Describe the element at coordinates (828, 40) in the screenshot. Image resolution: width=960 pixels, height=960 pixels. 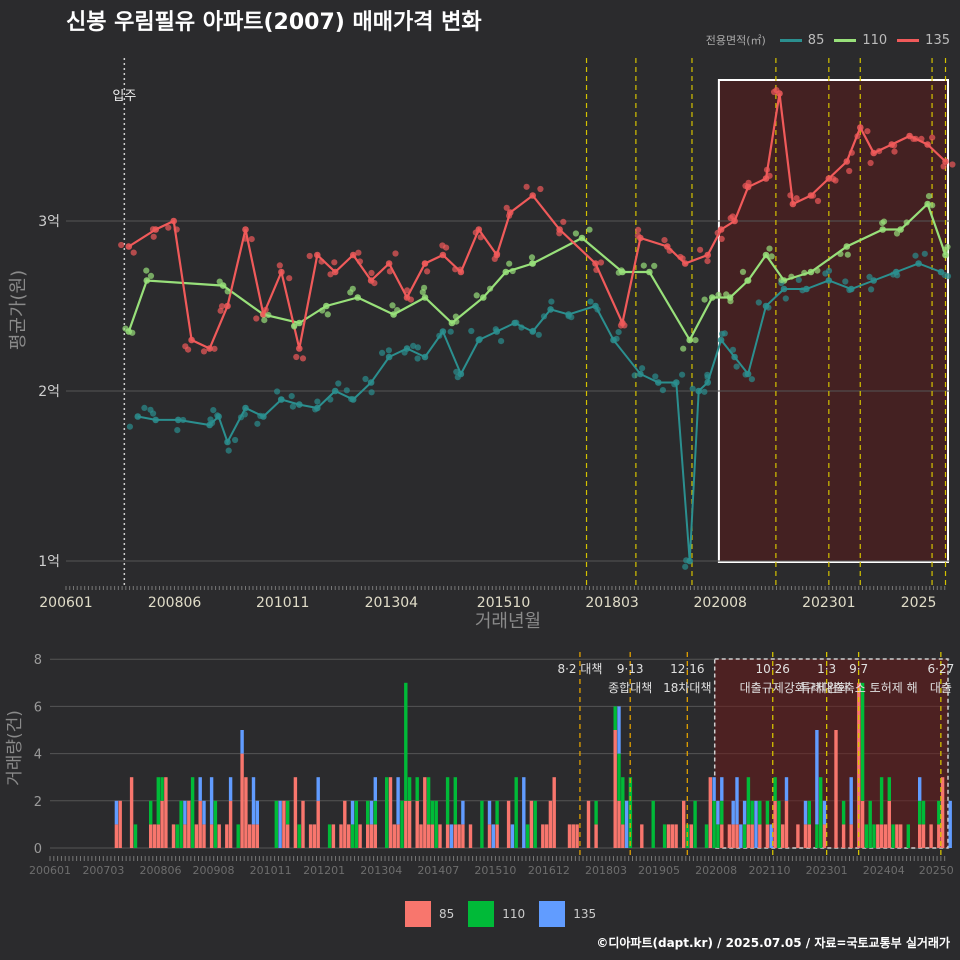
I see `top-legend: 전용면적(㎡) 85 110 135` at that location.